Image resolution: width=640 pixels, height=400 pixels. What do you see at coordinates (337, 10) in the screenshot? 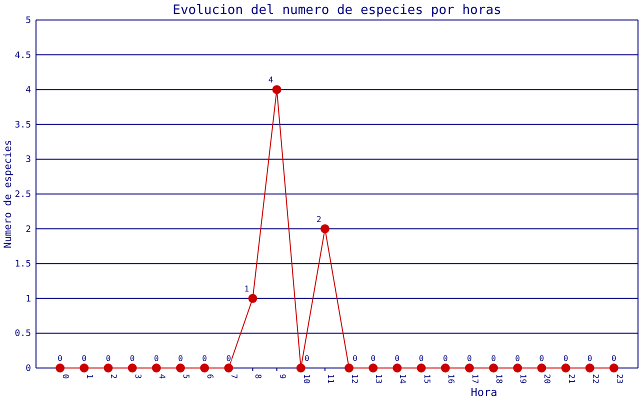
I see `chart-title: Evolucion del numero de especies por horas` at bounding box center [337, 10].